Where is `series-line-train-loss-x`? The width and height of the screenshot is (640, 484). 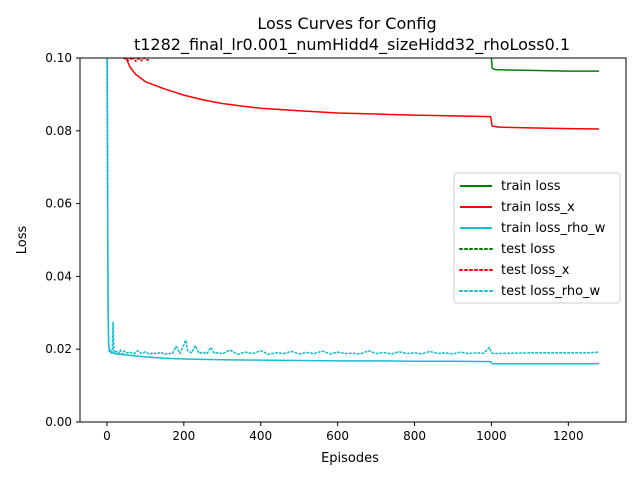 series-line-train-loss-x is located at coordinates (362, 94).